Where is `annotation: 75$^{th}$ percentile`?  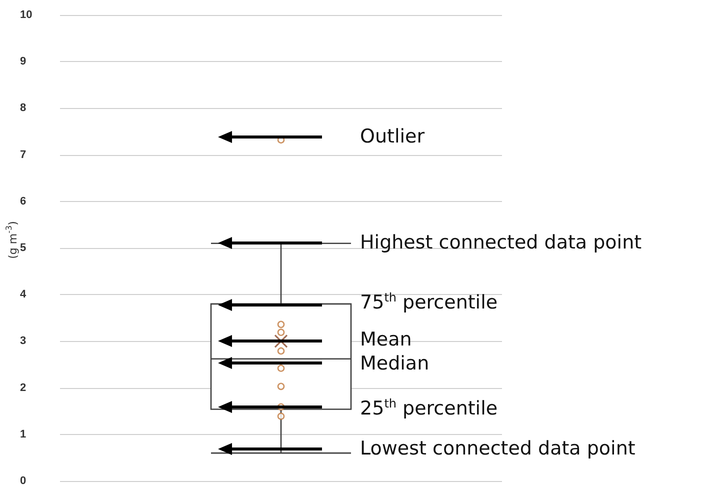
annotation: 75$^{th}$ percentile is located at coordinates (429, 302).